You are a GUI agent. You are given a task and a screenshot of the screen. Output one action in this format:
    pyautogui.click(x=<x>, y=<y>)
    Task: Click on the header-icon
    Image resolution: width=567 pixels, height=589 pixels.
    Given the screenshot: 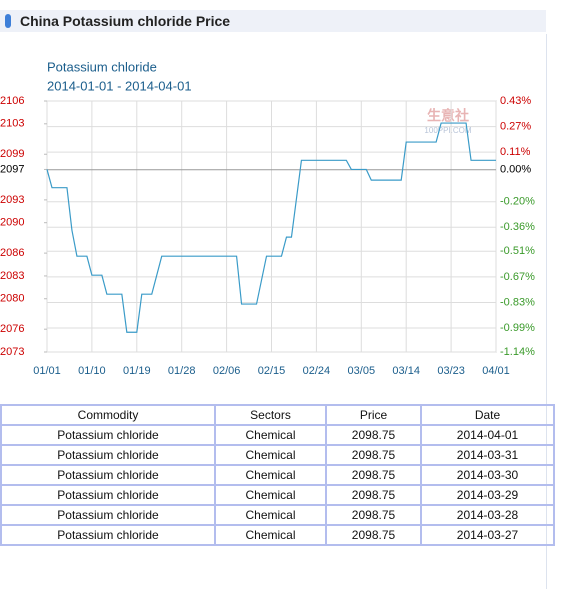 What is the action you would take?
    pyautogui.click(x=8, y=21)
    